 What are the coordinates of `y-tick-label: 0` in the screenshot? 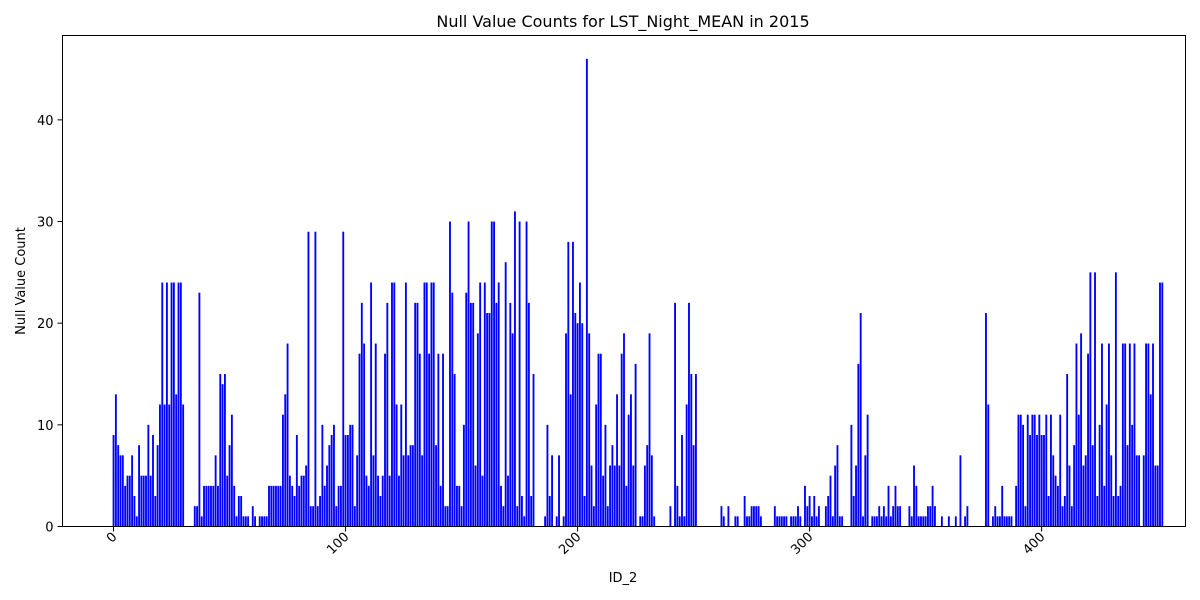 It's located at (49, 528).